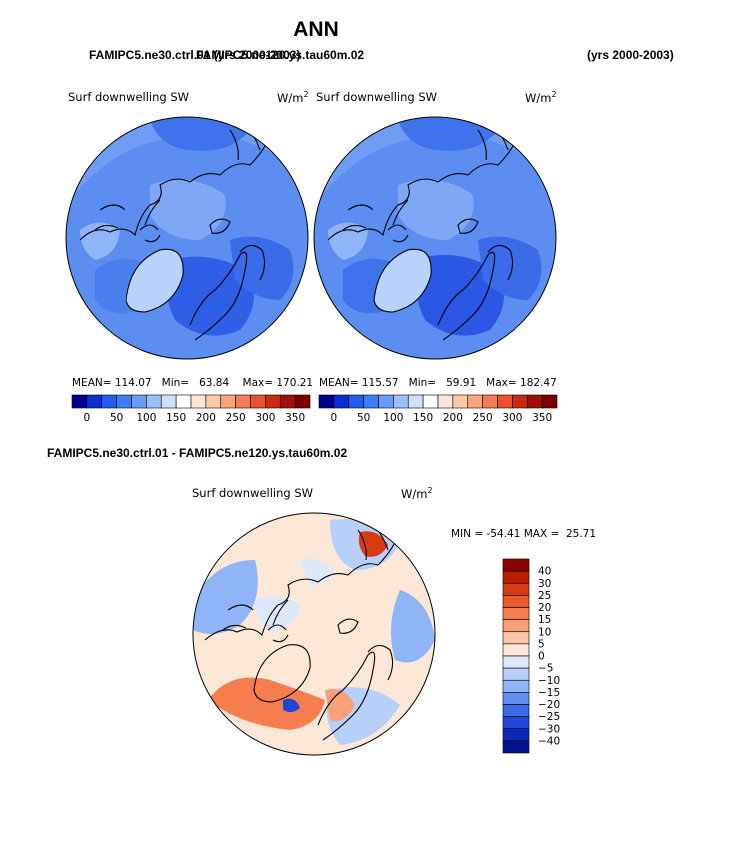  Describe the element at coordinates (423, 418) in the screenshot. I see `colorbar-tick-label: 150` at that location.